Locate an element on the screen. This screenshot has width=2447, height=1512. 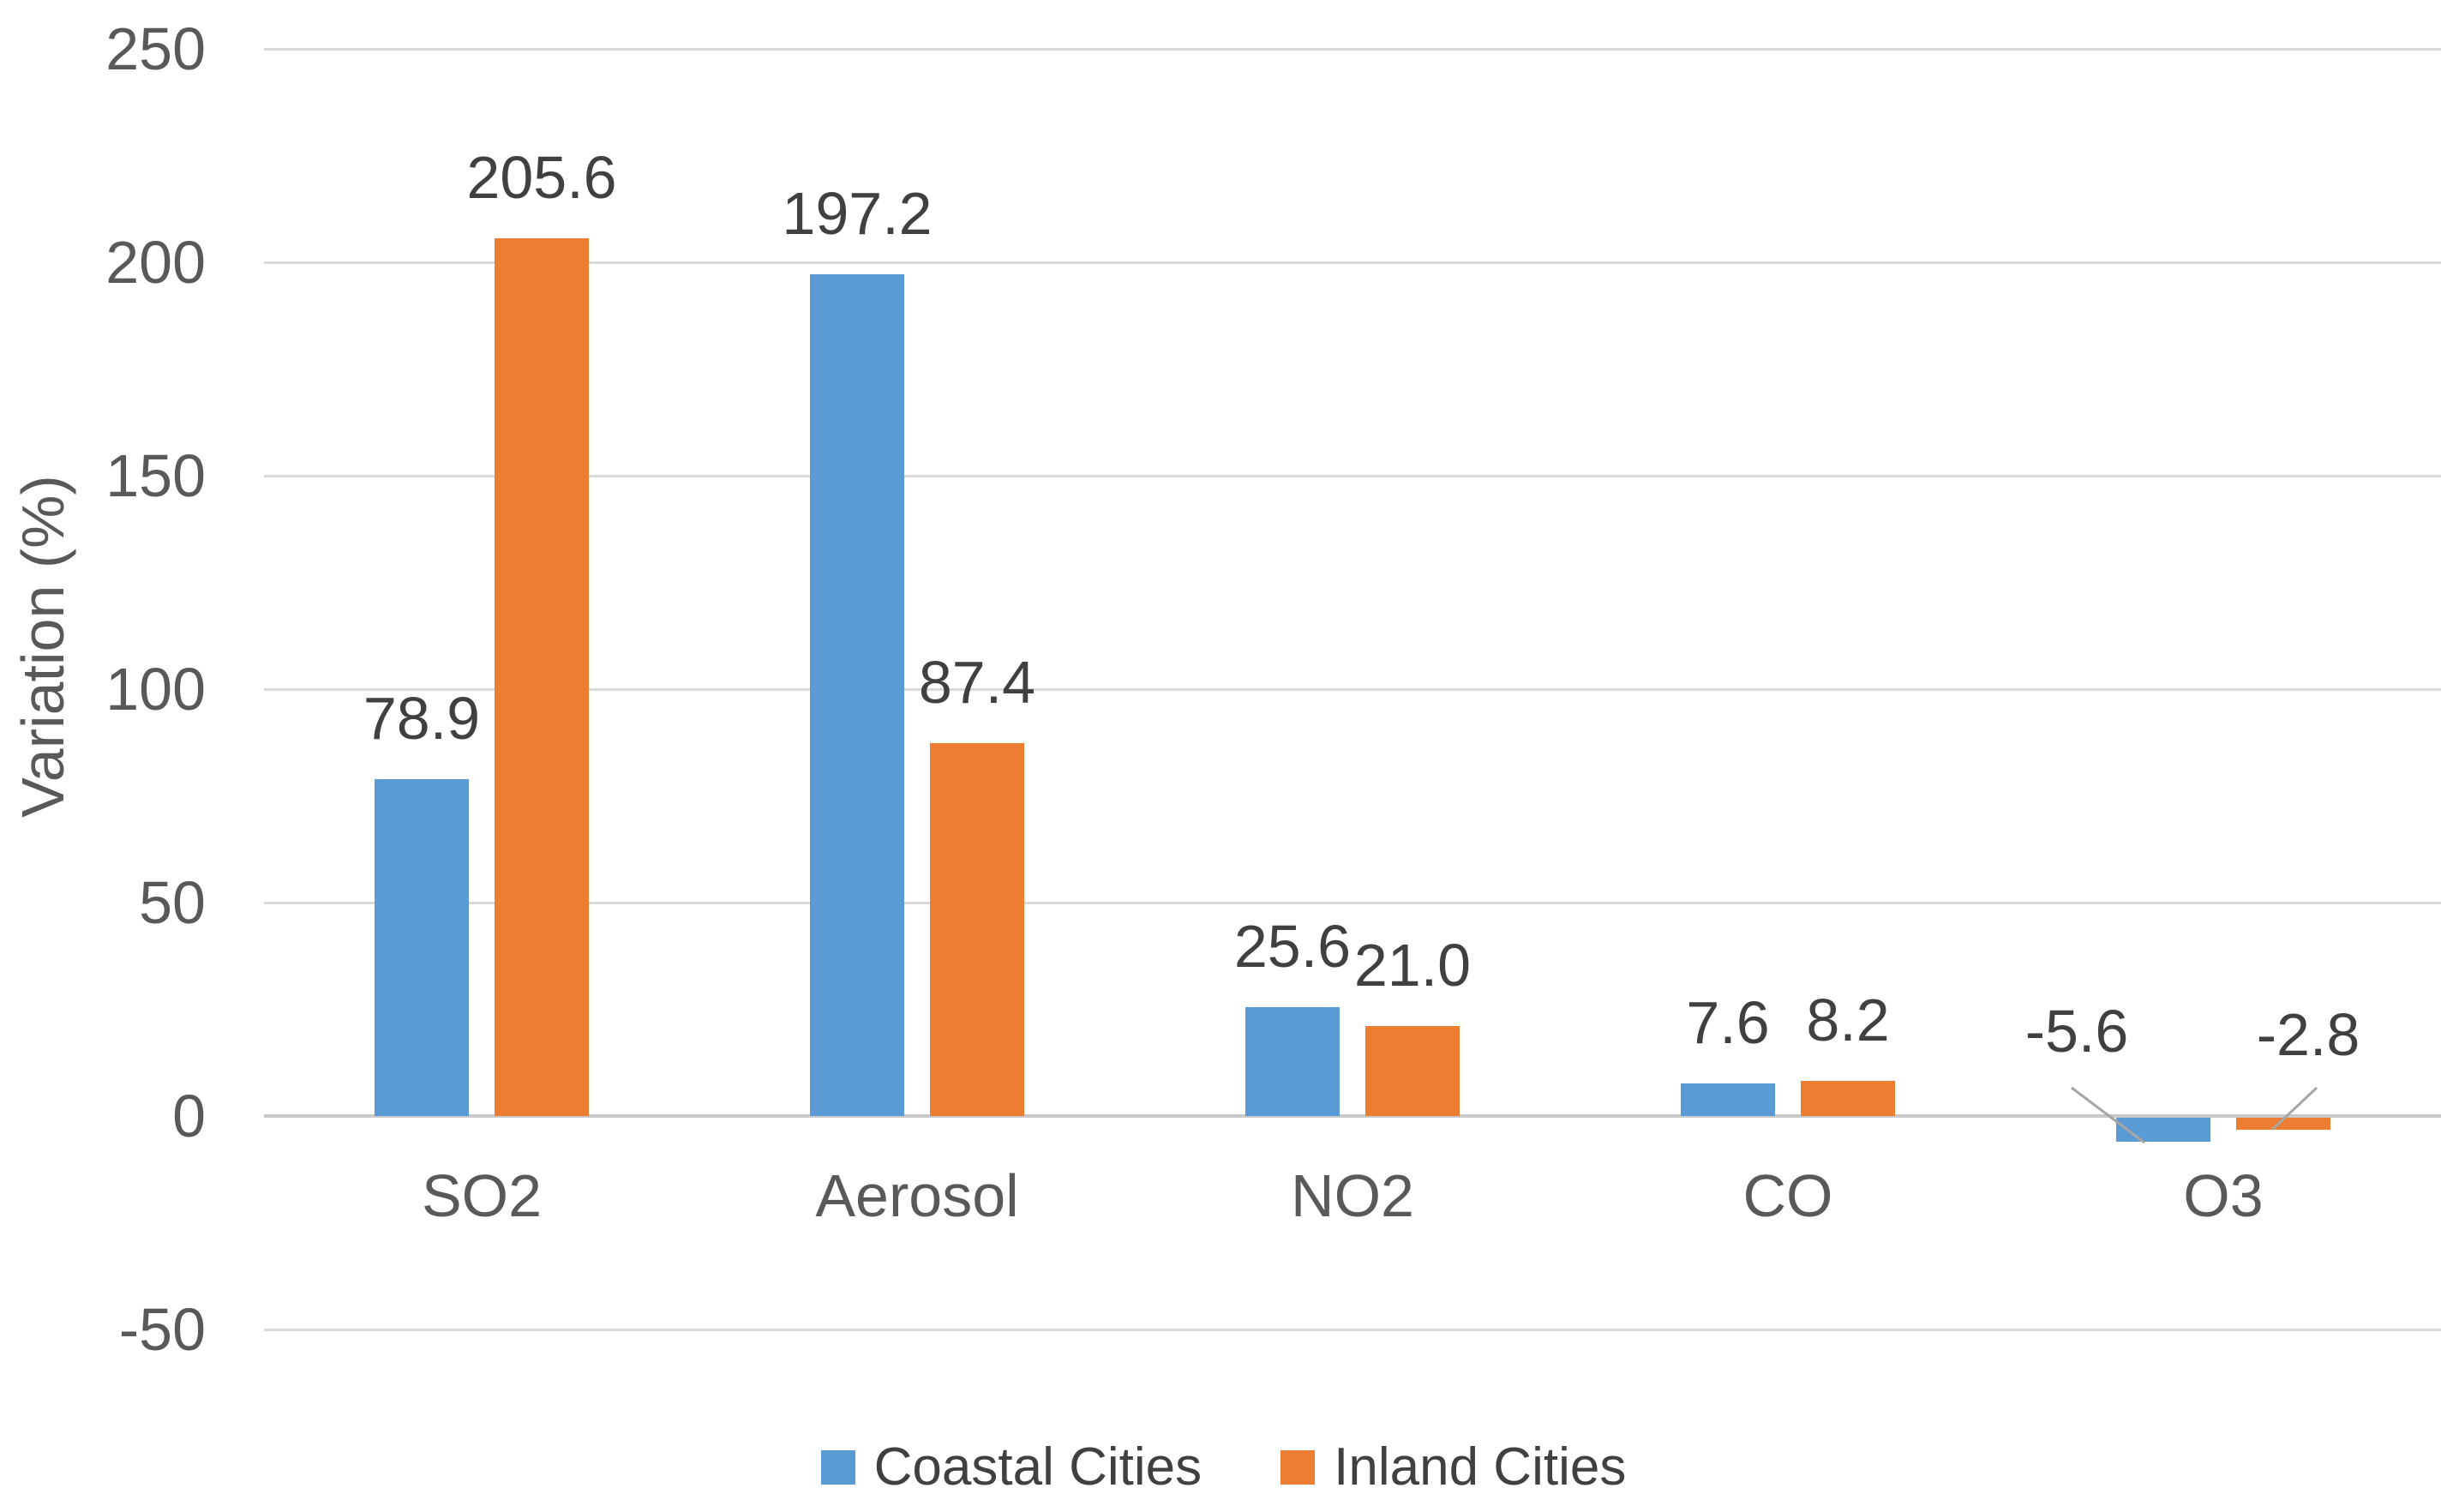
data-label: 87.4 is located at coordinates (977, 682).